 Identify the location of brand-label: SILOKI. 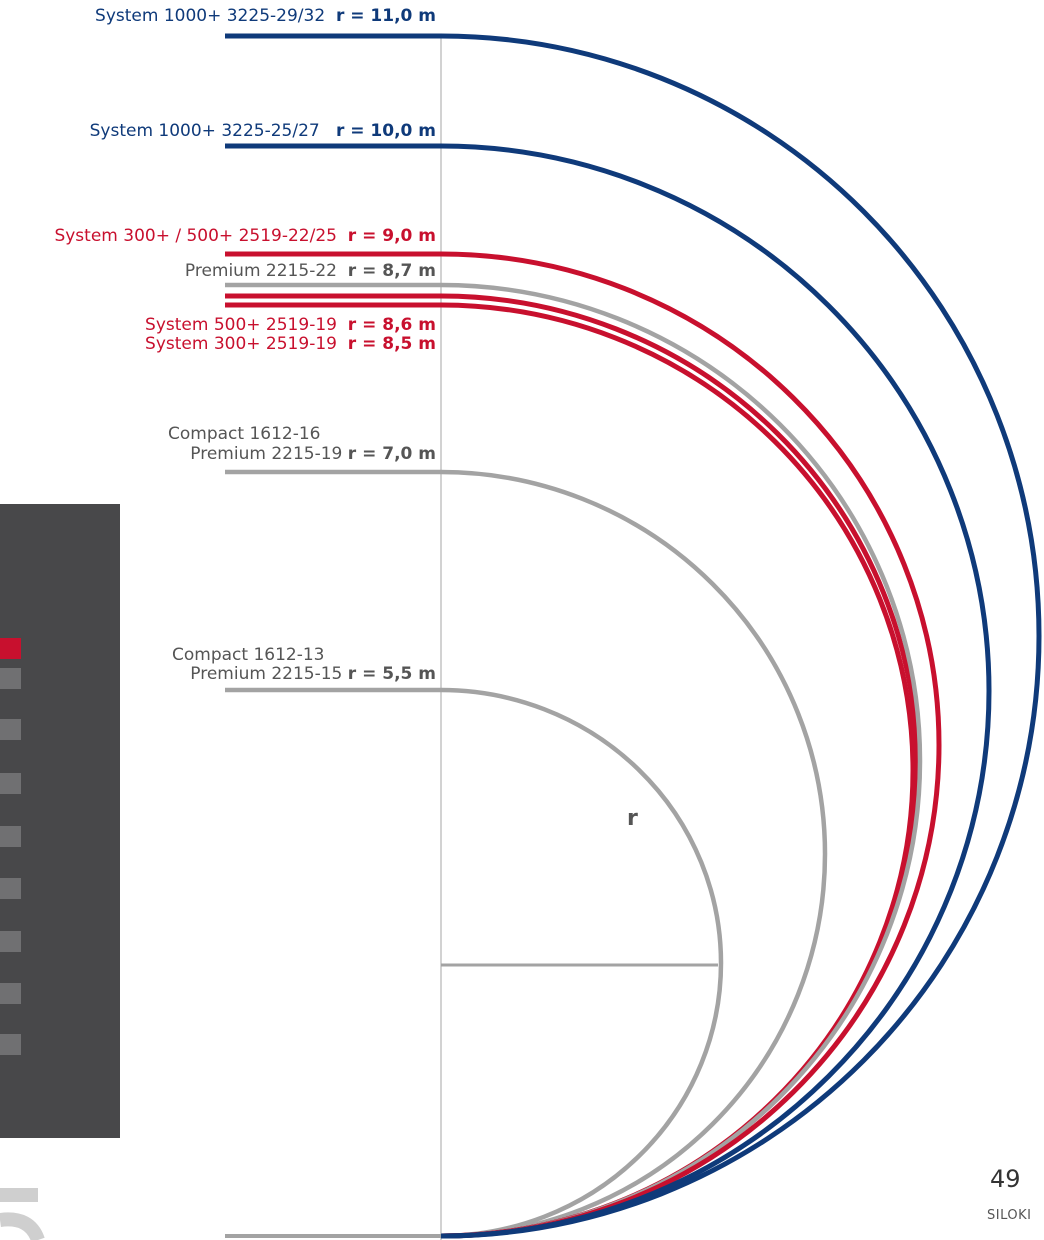
(1009, 1215).